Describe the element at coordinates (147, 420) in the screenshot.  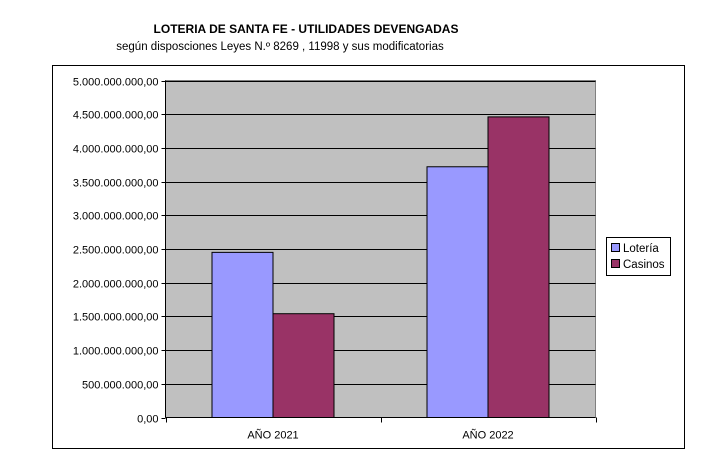
I see `y-tick-label: 0,00` at that location.